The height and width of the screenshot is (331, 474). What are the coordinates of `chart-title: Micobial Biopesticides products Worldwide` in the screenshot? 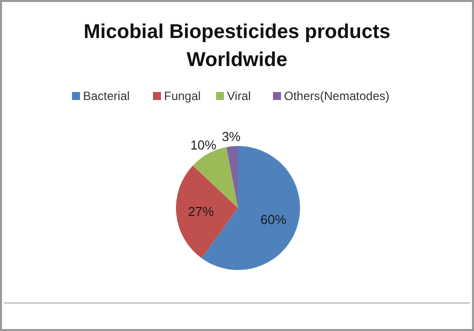 It's located at (237, 46).